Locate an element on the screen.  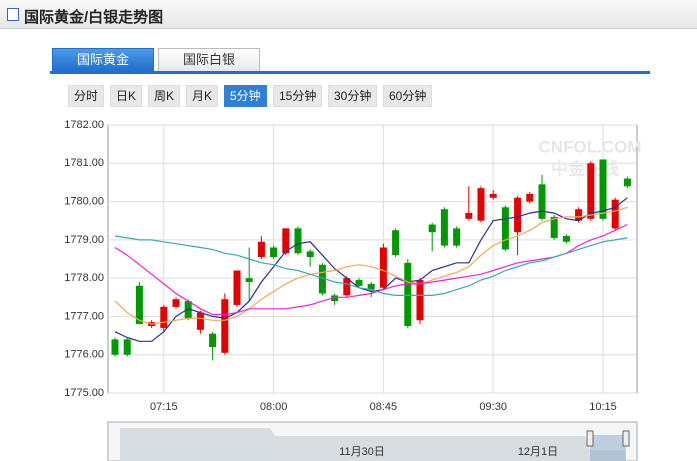
watermark: CNFOL.COM is located at coordinates (590, 146).